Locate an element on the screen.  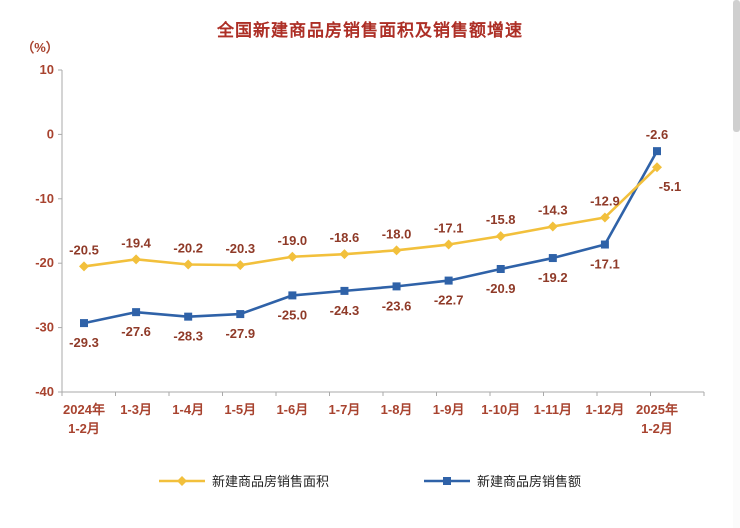
svg-text: -20.2 is located at coordinates (188, 247).